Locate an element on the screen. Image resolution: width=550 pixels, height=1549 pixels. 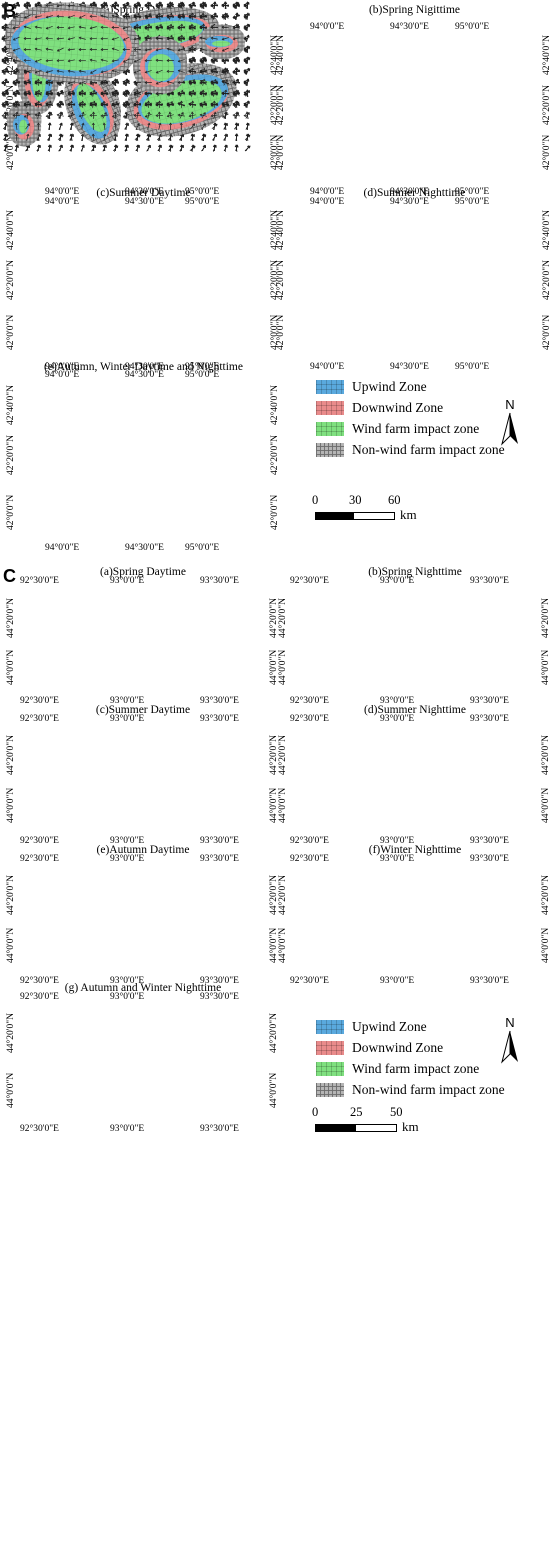
y-axis-label-left: 42°0'0"N is located at coordinates (11, 332).